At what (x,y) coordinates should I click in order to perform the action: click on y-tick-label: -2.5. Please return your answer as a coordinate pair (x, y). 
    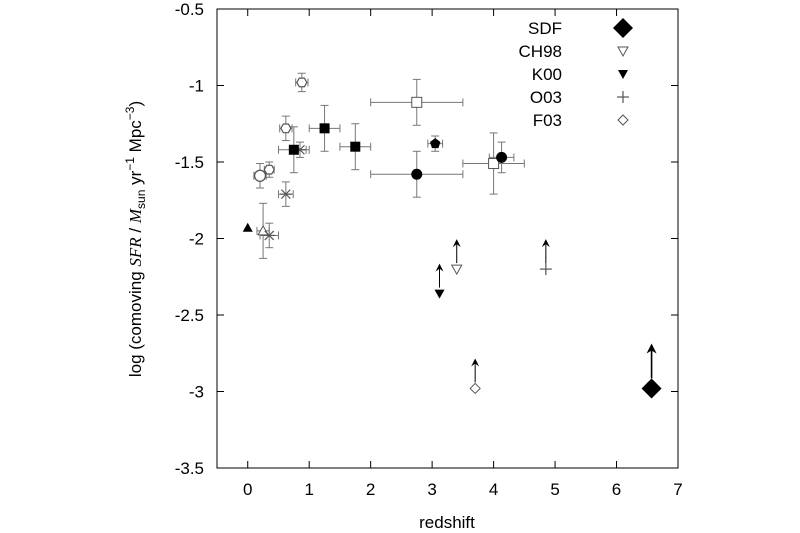
    Looking at the image, I should click on (189, 315).